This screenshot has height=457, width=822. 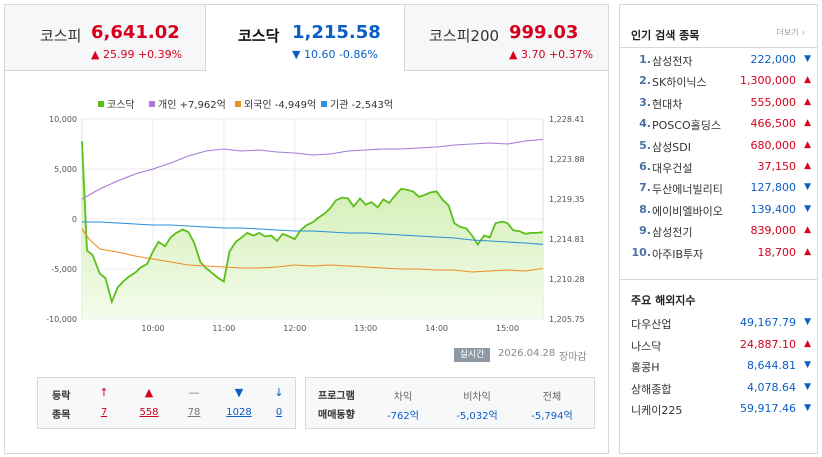 I want to click on stock-price: 222,000, so click(x=773, y=59).